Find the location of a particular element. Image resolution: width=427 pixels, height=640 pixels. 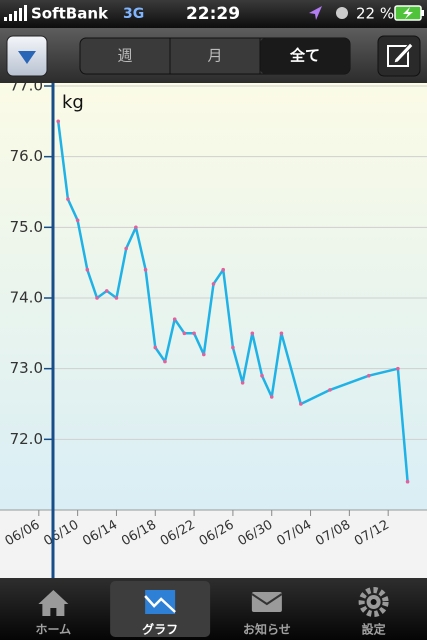

battery-icon is located at coordinates (409, 13).